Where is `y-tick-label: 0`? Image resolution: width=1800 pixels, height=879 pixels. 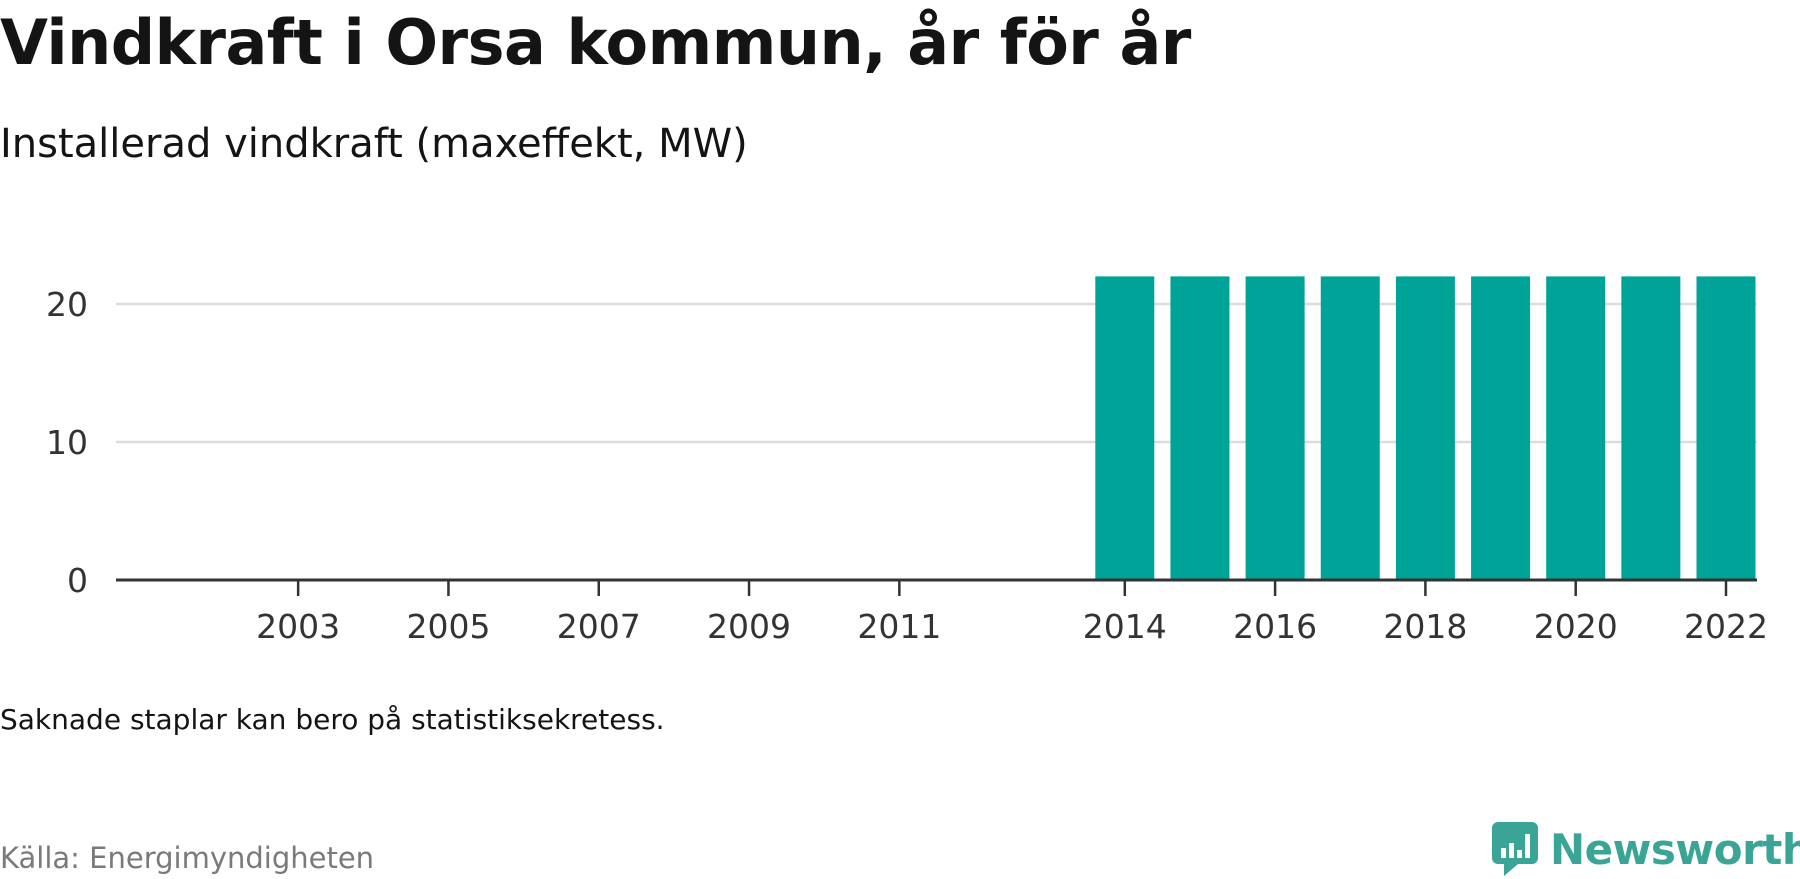 y-tick-label: 0 is located at coordinates (77, 580).